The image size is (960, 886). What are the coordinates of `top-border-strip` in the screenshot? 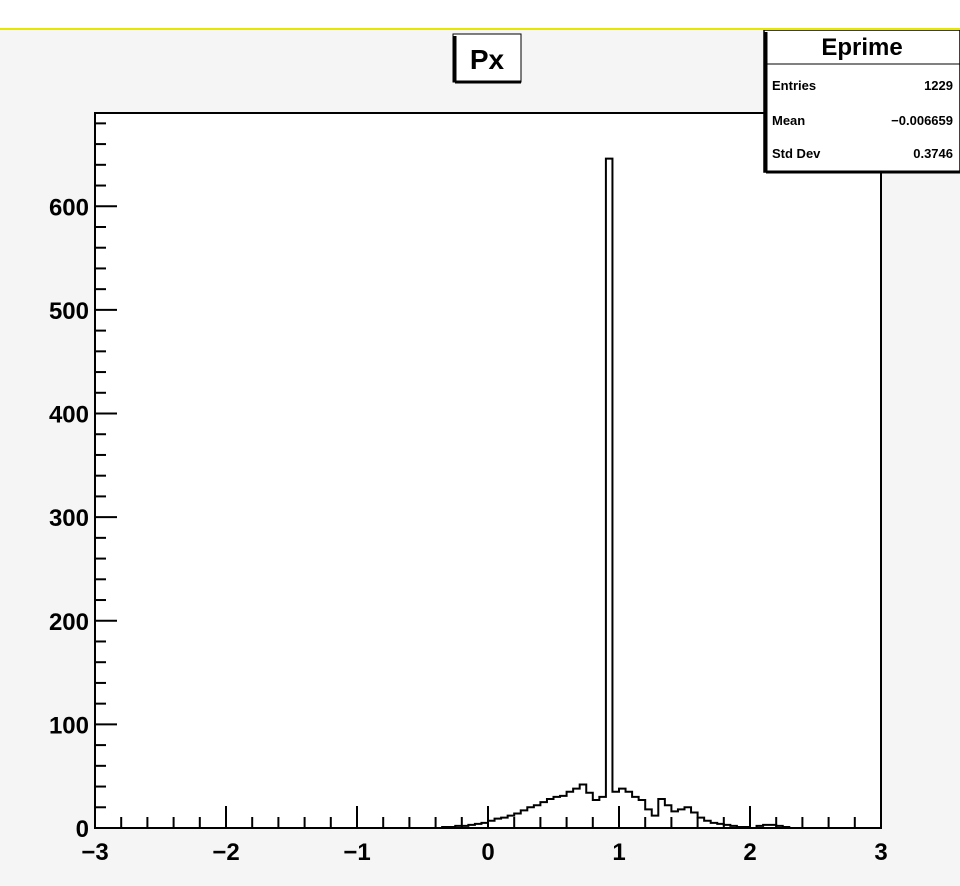 It's located at (480, 15).